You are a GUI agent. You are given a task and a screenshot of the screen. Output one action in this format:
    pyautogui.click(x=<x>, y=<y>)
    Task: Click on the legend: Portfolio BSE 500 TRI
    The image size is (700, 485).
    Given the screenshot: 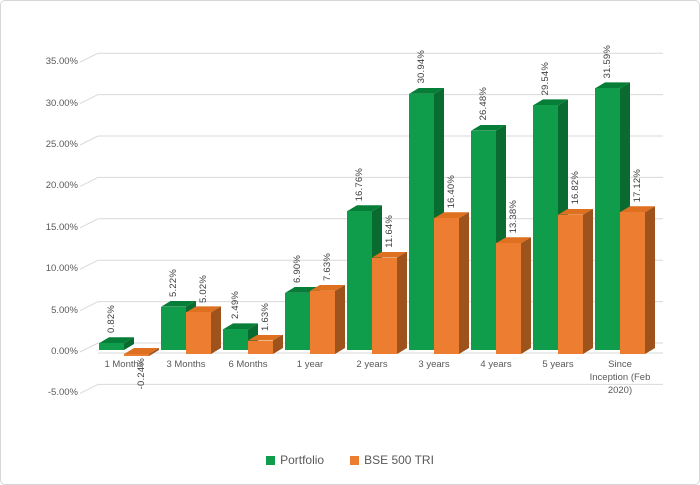 What is the action you would take?
    pyautogui.click(x=350, y=460)
    